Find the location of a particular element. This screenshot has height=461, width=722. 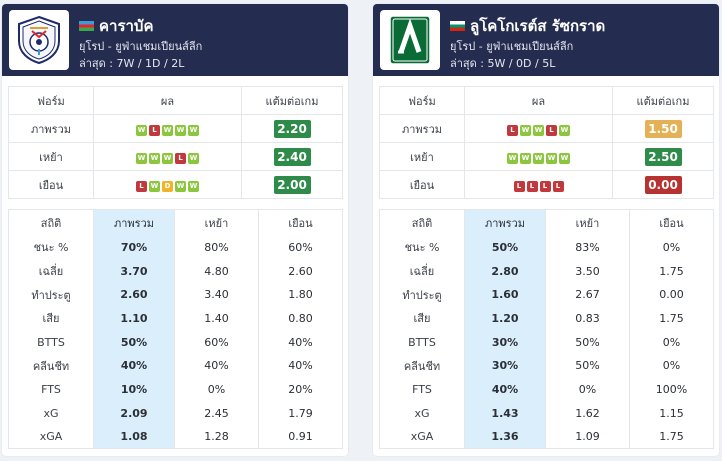

stat-away-value: 1.79 is located at coordinates (300, 413).